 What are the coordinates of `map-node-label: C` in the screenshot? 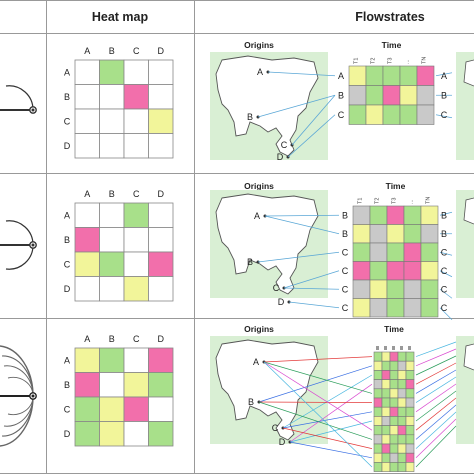 It's located at (284, 145).